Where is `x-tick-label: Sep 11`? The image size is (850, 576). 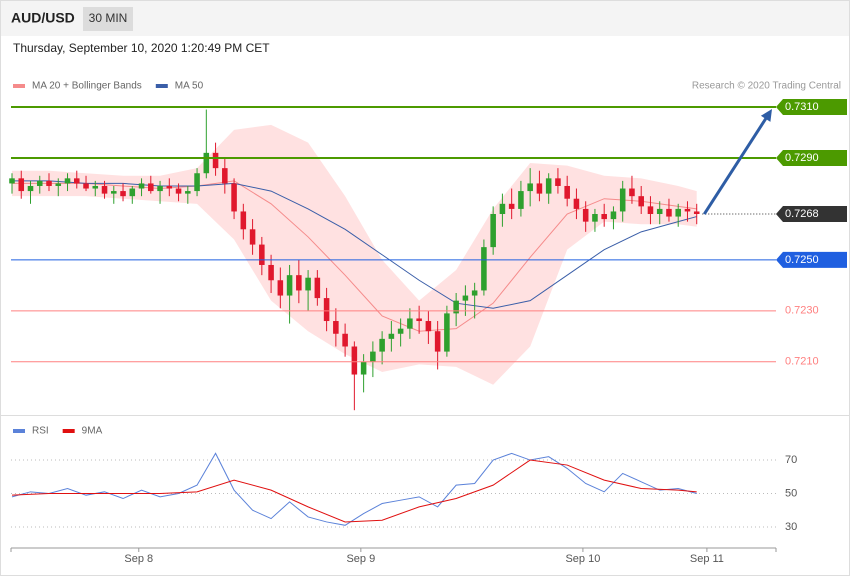 x-tick-label: Sep 11 is located at coordinates (707, 559).